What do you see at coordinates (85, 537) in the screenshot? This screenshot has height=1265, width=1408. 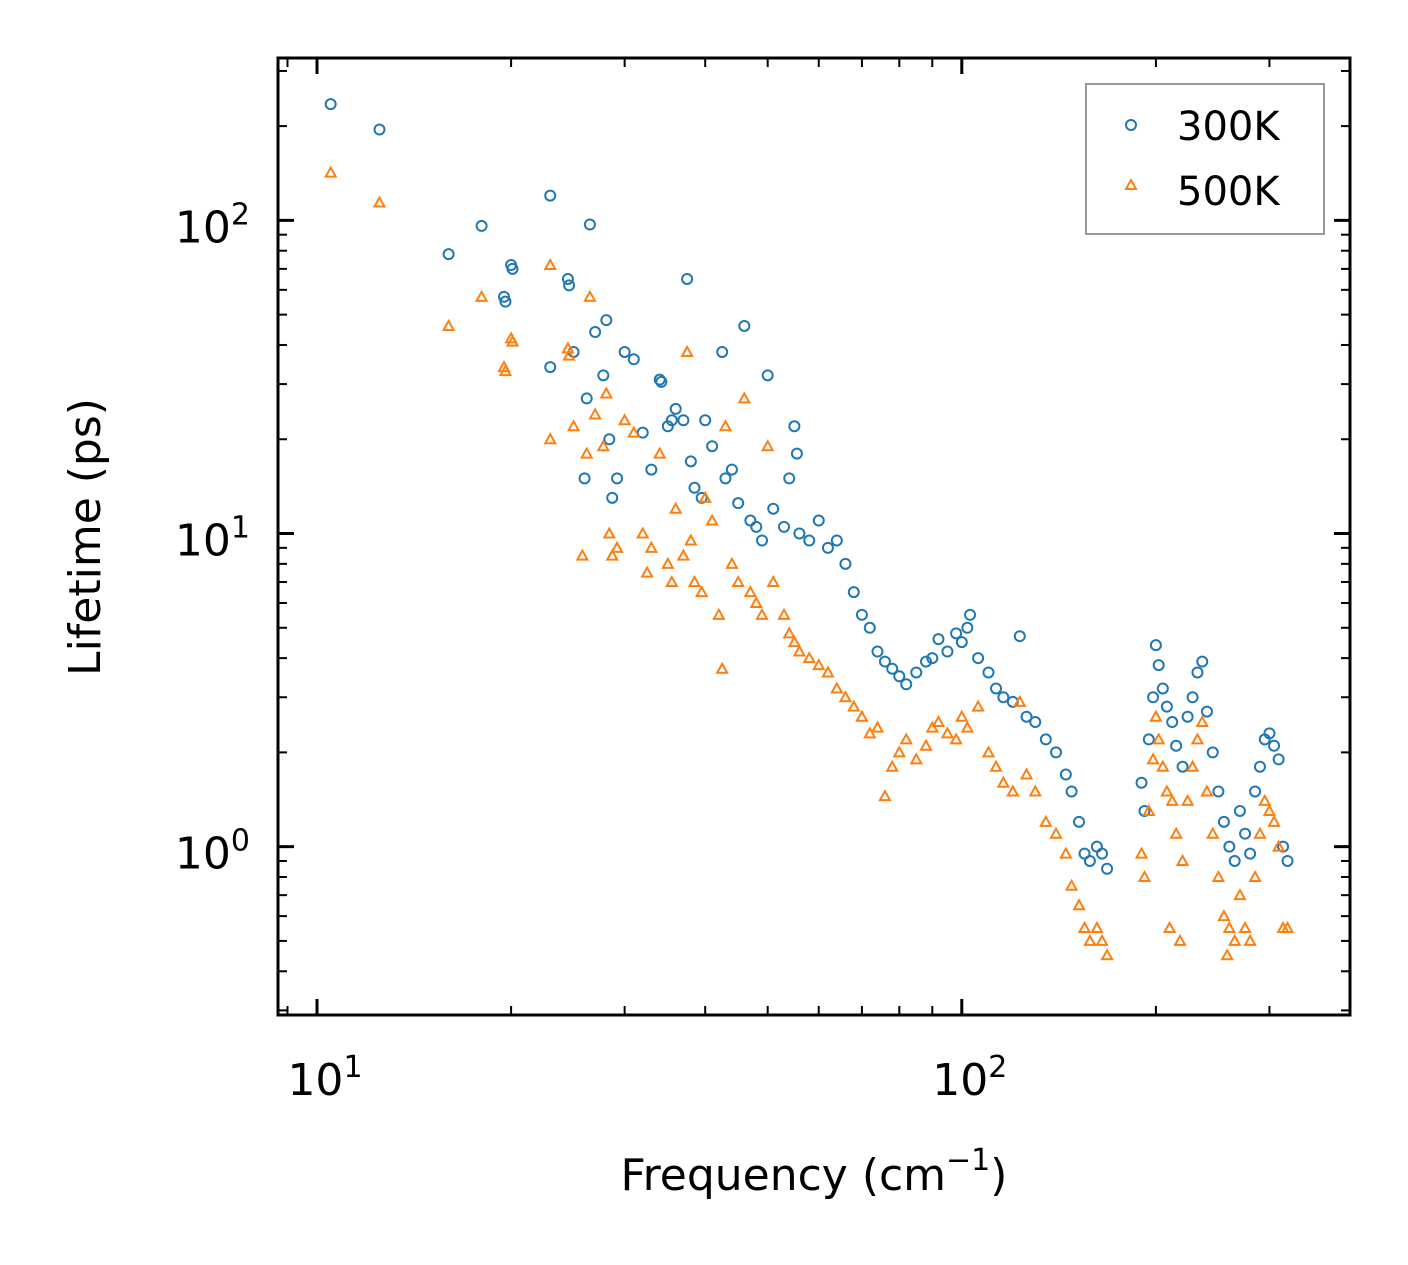 I see `y-axis-title: Lifetime (ps)` at bounding box center [85, 537].